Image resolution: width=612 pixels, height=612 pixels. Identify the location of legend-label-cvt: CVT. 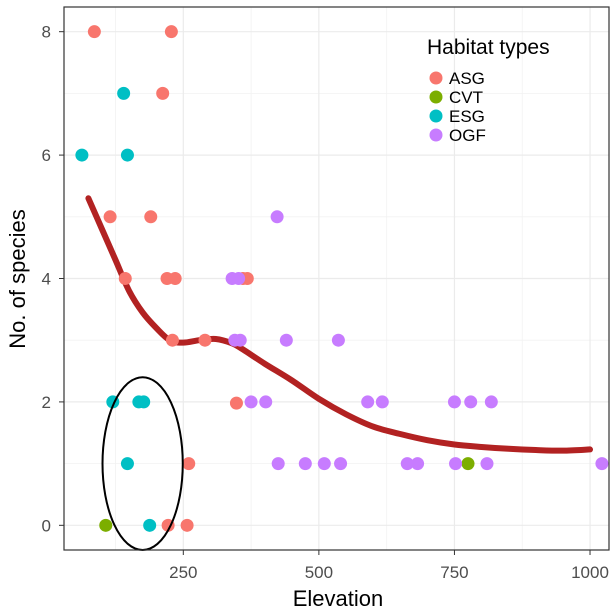
(466, 97).